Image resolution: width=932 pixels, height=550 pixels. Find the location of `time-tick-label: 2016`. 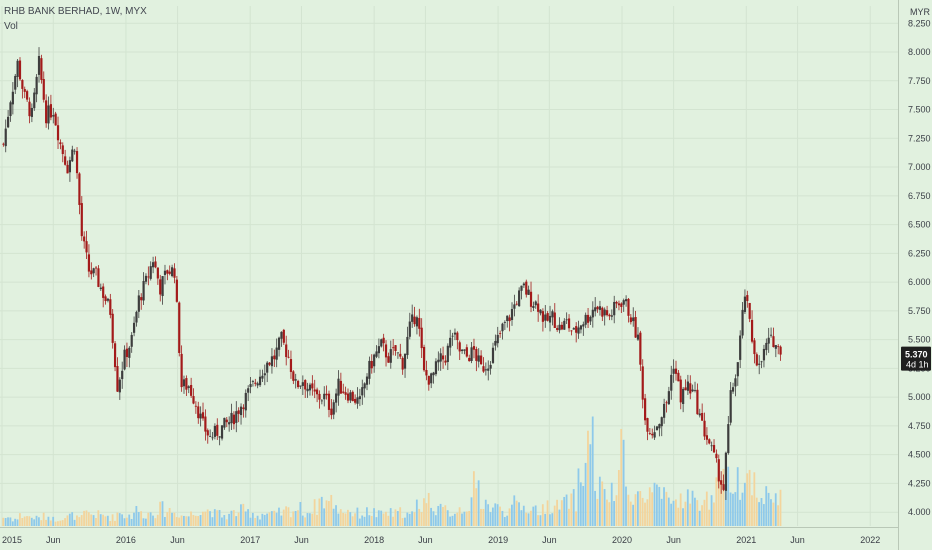

time-tick-label: 2016 is located at coordinates (126, 540).